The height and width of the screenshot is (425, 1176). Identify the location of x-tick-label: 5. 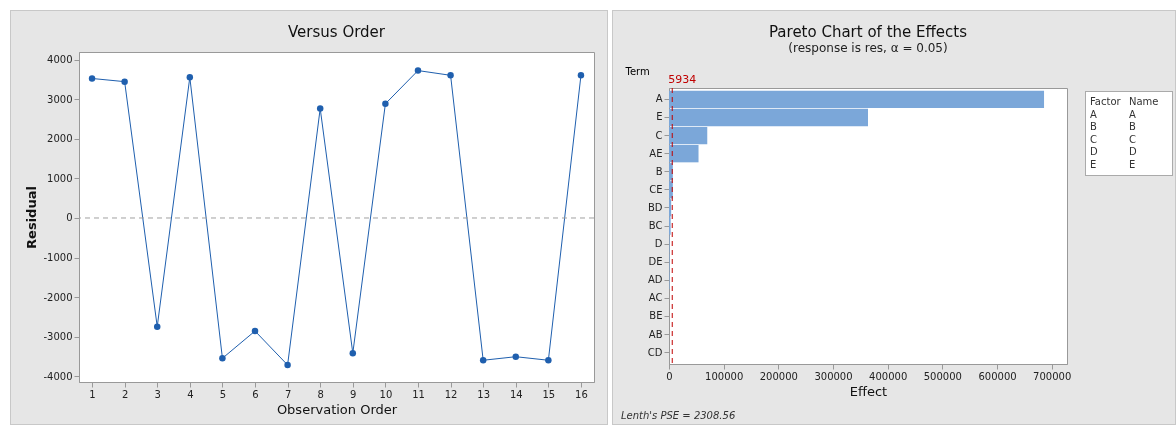
(223, 394).